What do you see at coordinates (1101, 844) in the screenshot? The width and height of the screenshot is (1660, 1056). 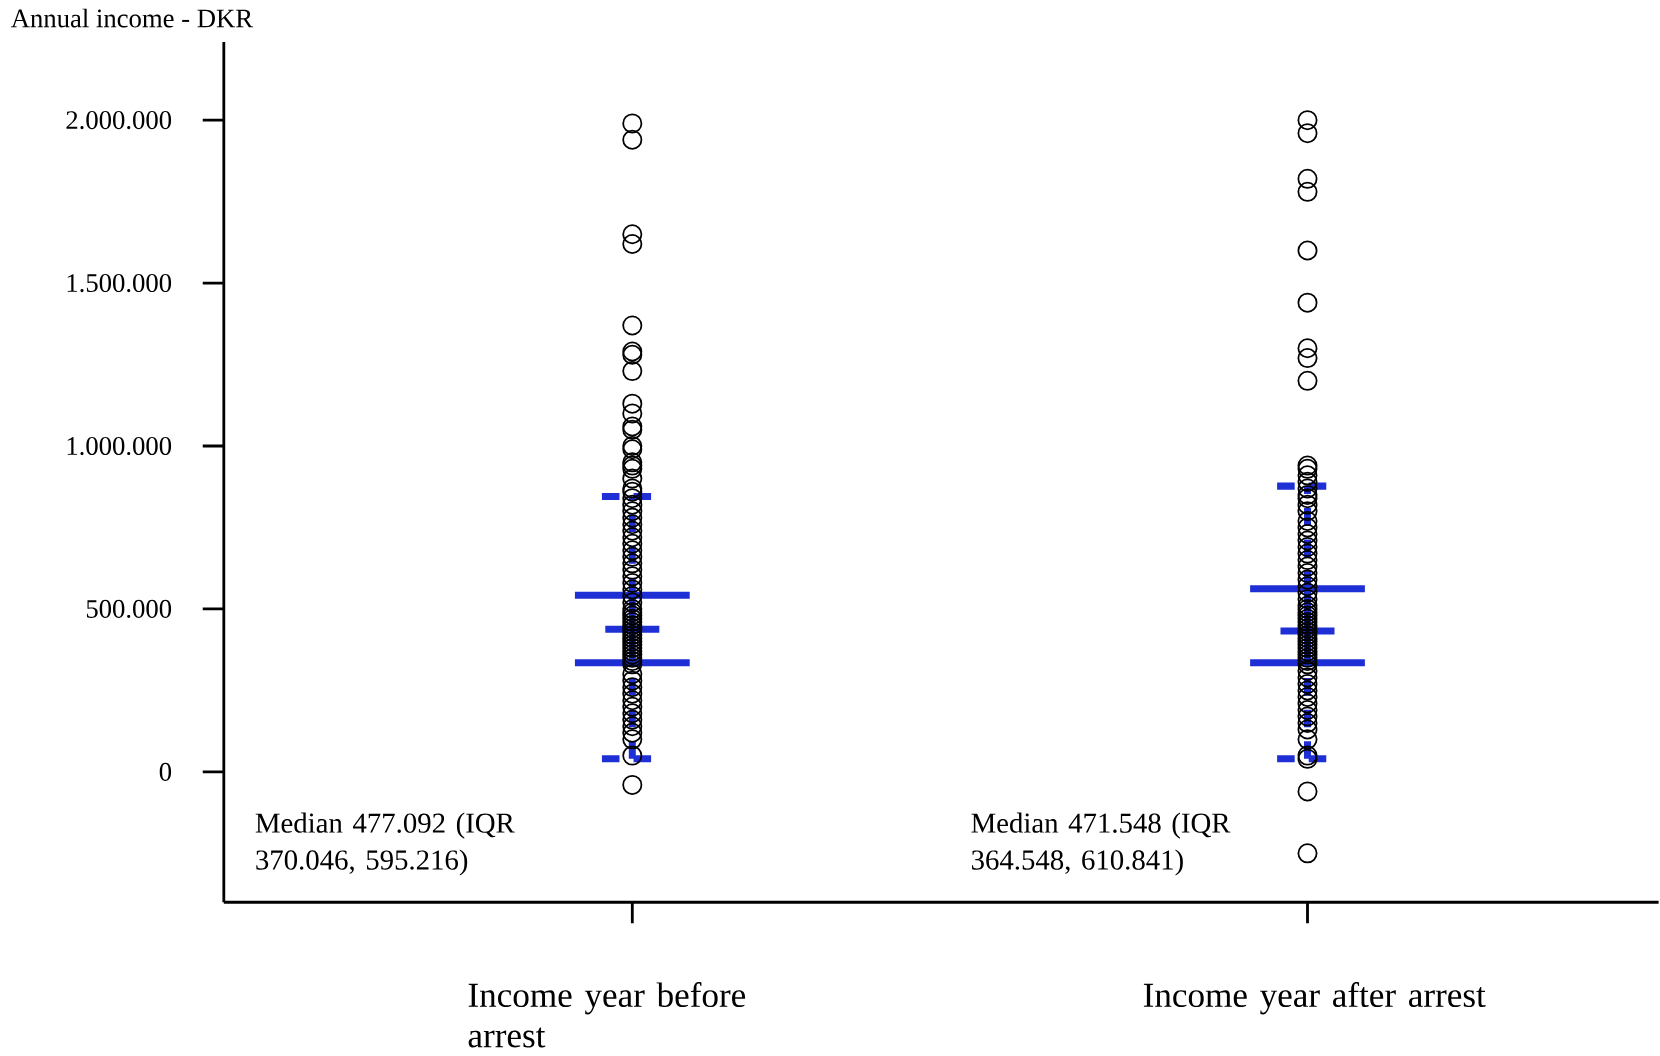 I see `annotation: Median 471.548 (IQR 364.548, 610.841)` at bounding box center [1101, 844].